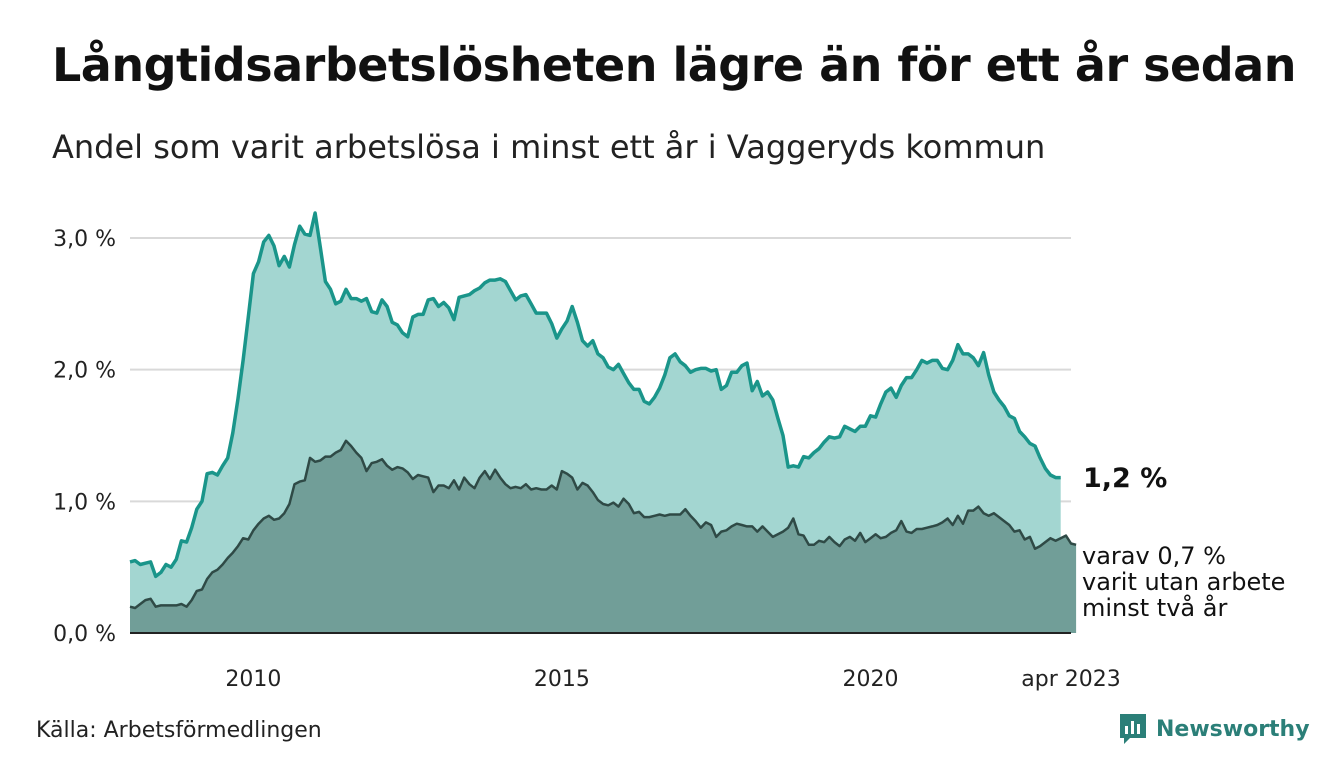 This screenshot has height=780, width=1340. Describe the element at coordinates (84, 437) in the screenshot. I see `y-axis-ticks: 0,0 % 1,0 % 2,0 % 3,0 %` at that location.